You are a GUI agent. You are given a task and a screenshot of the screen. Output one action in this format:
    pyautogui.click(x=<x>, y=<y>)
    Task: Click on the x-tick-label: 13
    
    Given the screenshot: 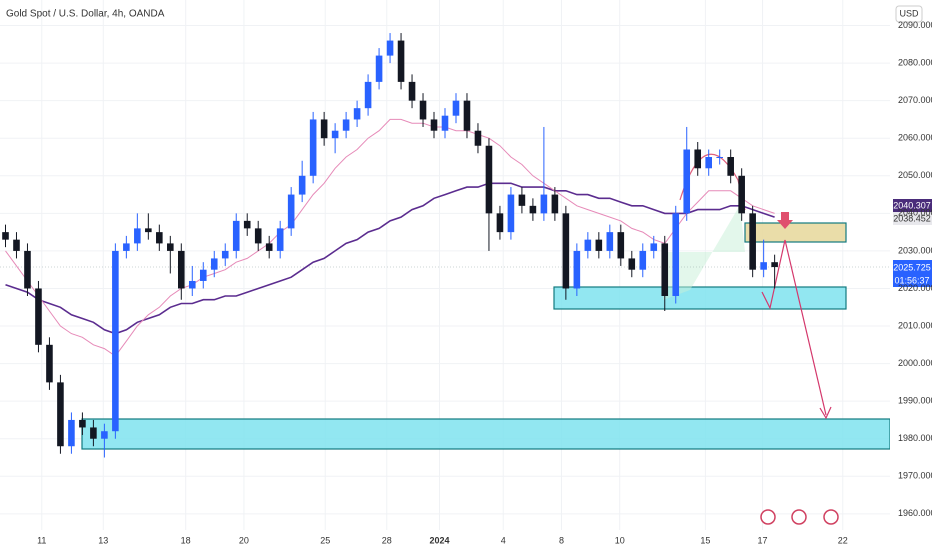 What is the action you would take?
    pyautogui.click(x=103, y=540)
    